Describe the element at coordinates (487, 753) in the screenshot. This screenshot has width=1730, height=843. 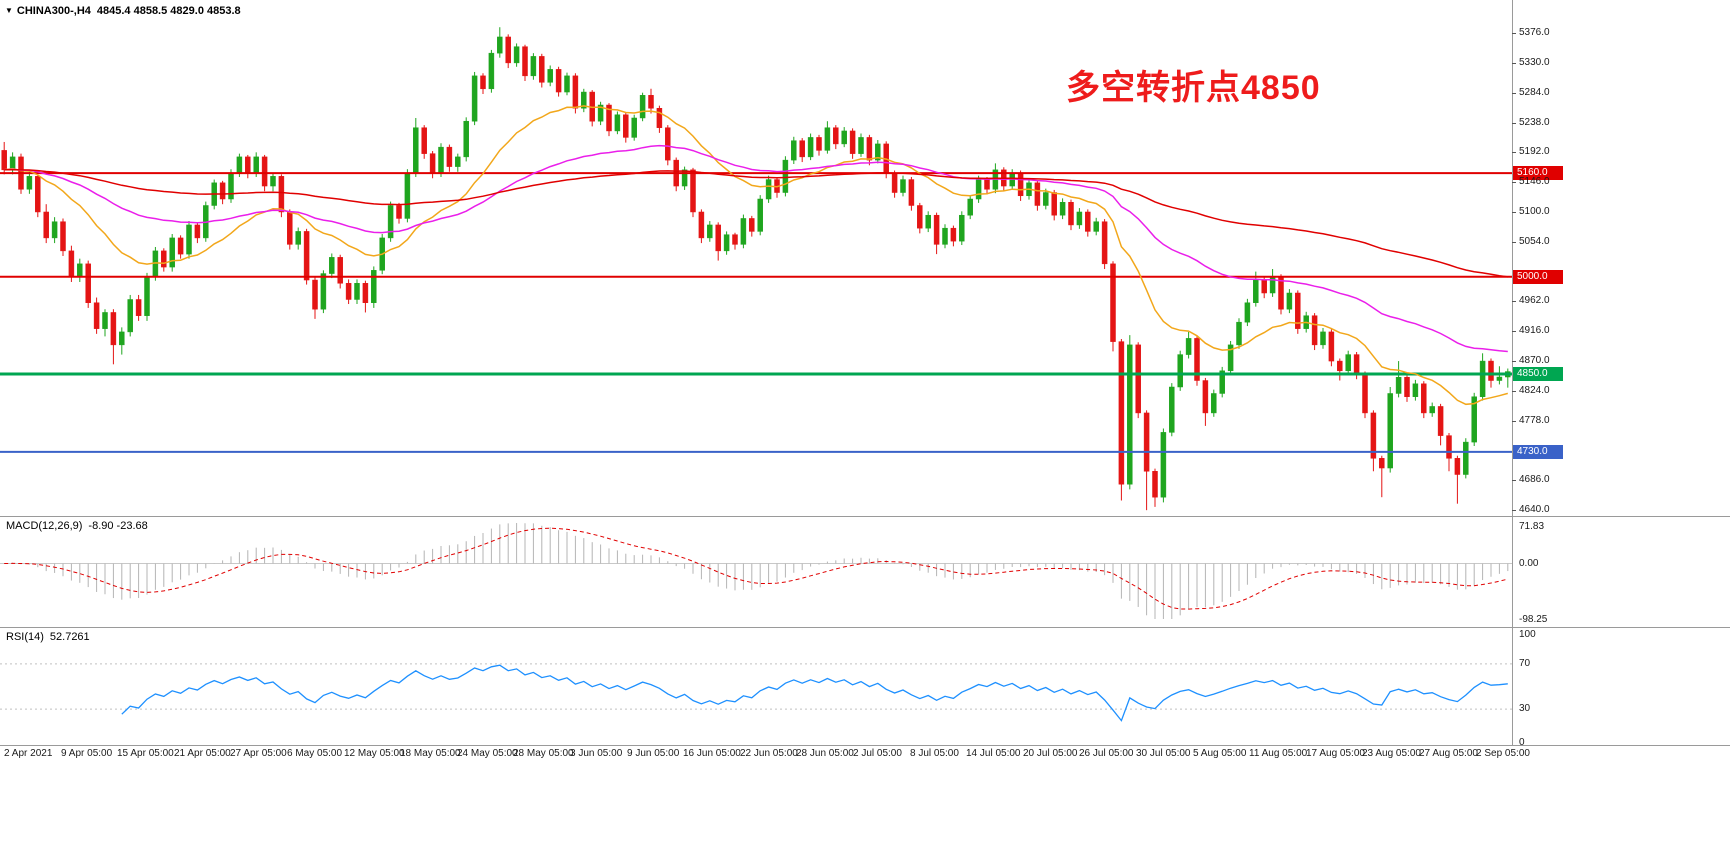
I see `date-label: 24 May 05:00` at that location.